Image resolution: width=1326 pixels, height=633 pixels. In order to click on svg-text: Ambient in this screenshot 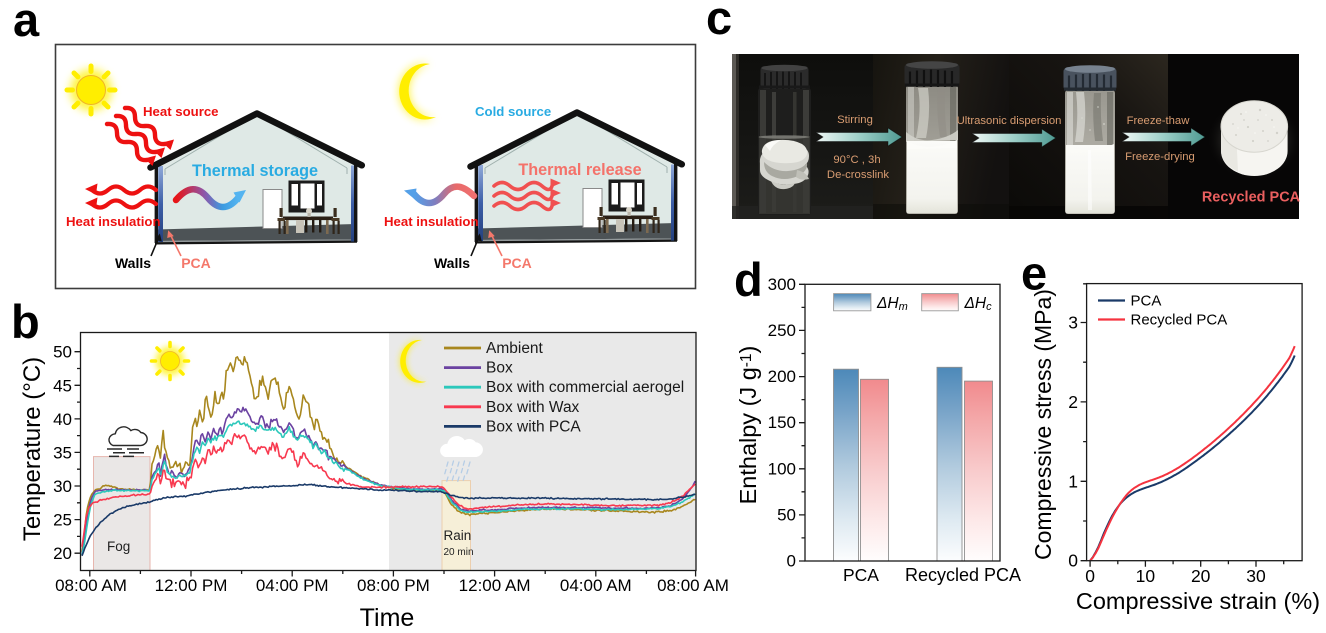, I will do `click(515, 348)`.